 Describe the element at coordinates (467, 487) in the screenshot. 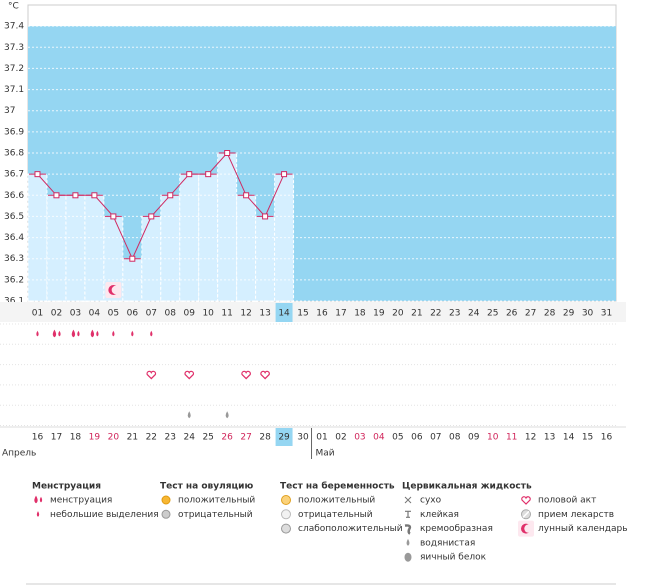

I see `legend-title: Цервикальная жидкость` at that location.